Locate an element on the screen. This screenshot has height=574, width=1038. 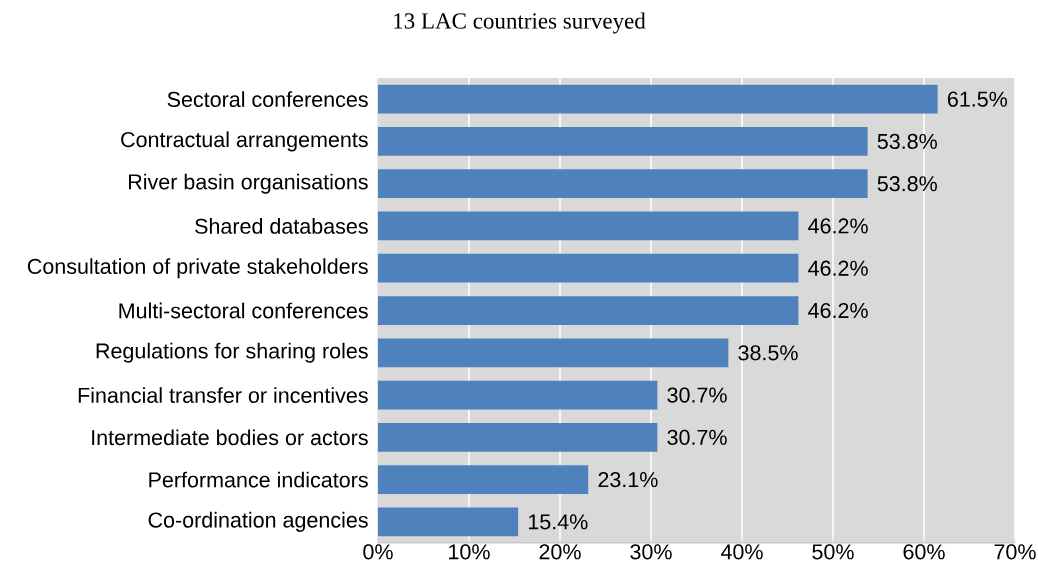
data-label: 38.5% is located at coordinates (768, 353).